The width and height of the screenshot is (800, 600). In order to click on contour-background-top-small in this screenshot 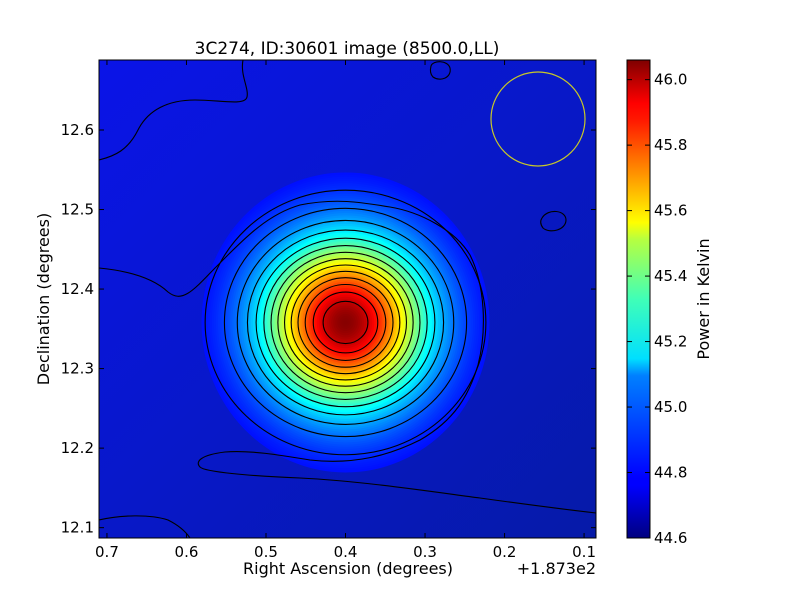, I will do `click(440, 70)`.